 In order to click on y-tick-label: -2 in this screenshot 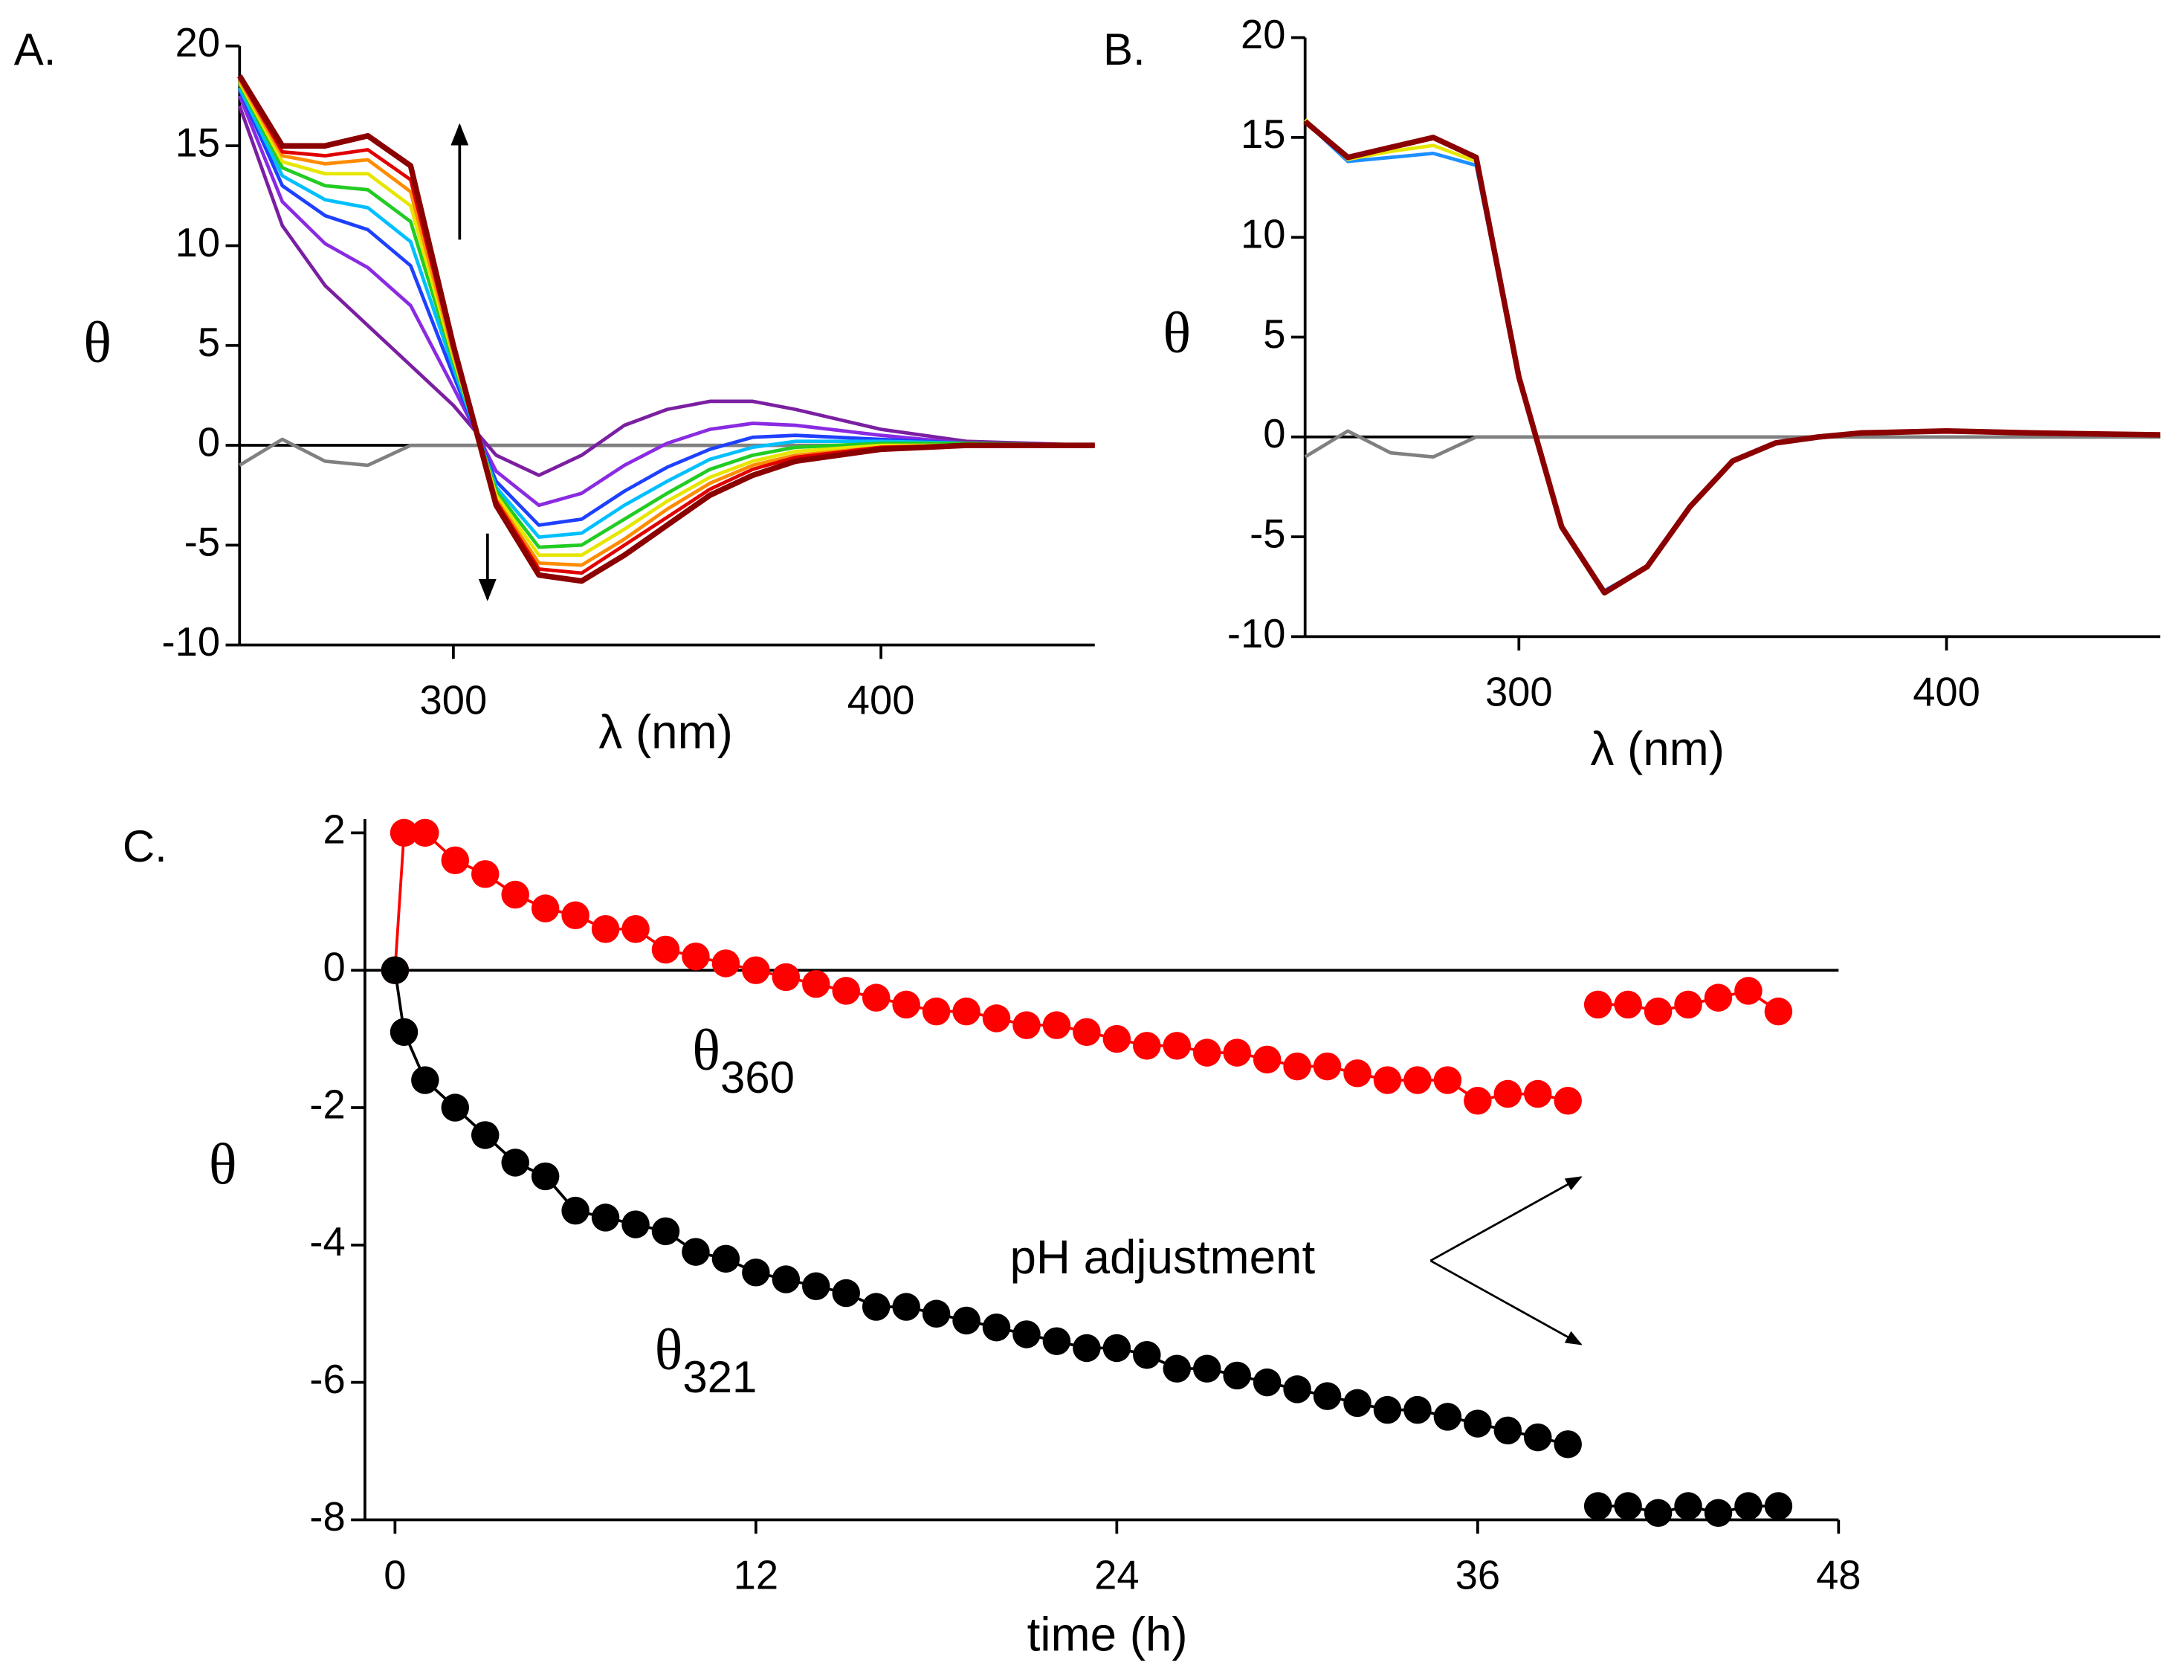, I will do `click(327, 1105)`.